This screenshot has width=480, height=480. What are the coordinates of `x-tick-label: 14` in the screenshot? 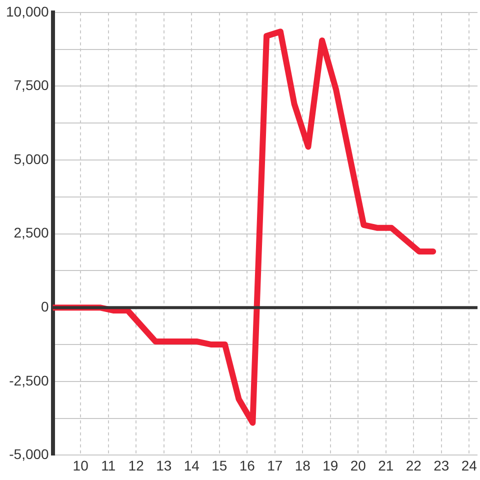 It's located at (192, 465).